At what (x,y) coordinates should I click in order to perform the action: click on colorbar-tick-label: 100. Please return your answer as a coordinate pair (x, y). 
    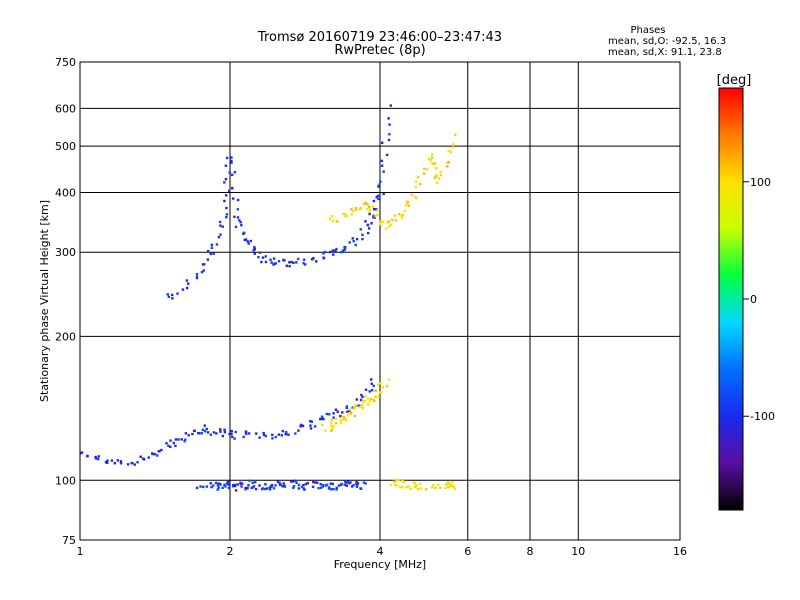
    Looking at the image, I should click on (760, 182).